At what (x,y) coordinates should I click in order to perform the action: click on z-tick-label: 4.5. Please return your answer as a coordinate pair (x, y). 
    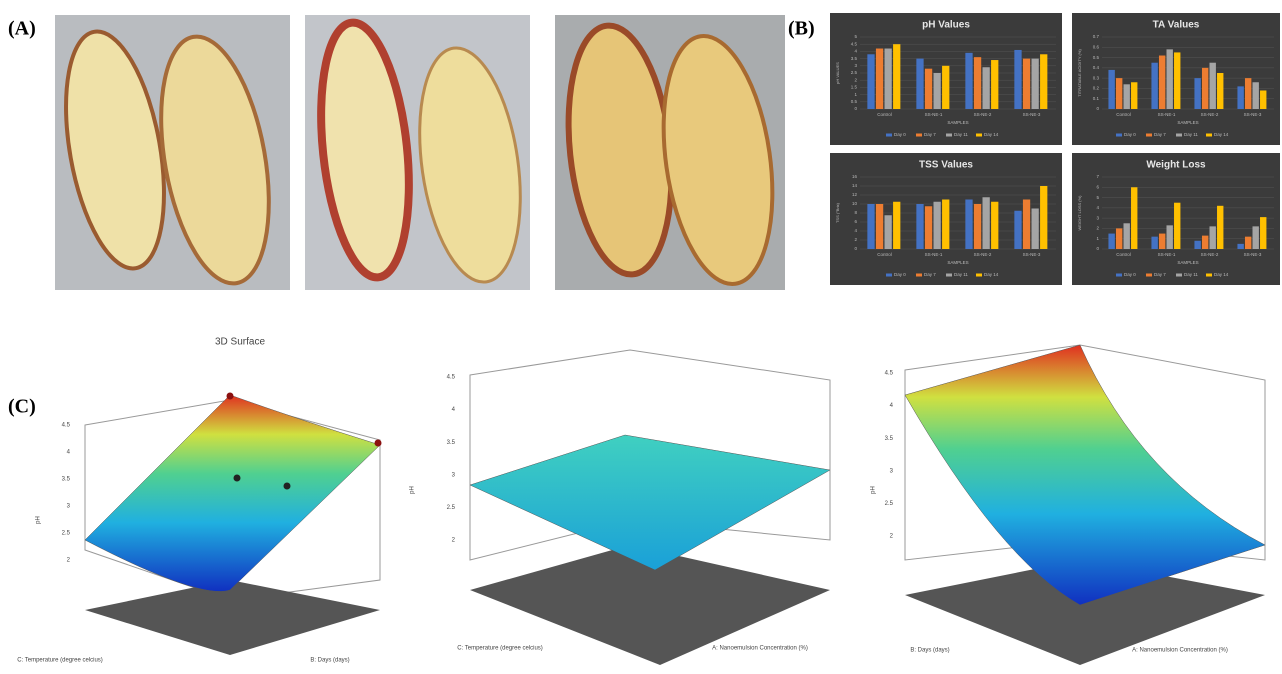
    Looking at the image, I should click on (889, 374).